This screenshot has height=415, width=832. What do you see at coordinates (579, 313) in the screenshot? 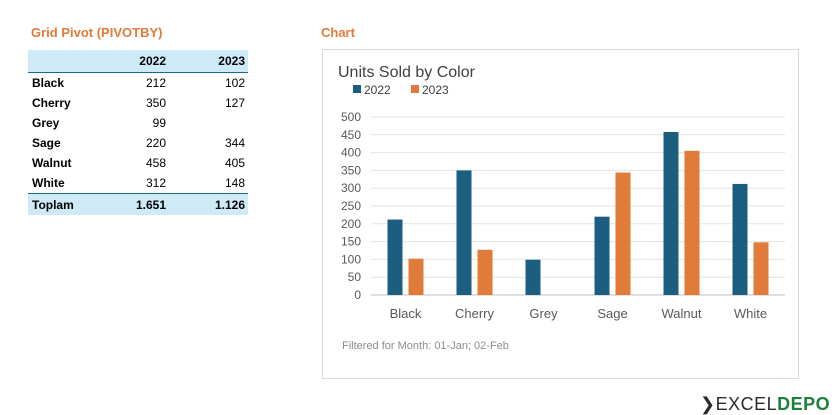
I see `x-axis: Black Cherry Grey Sage Walnut White` at bounding box center [579, 313].